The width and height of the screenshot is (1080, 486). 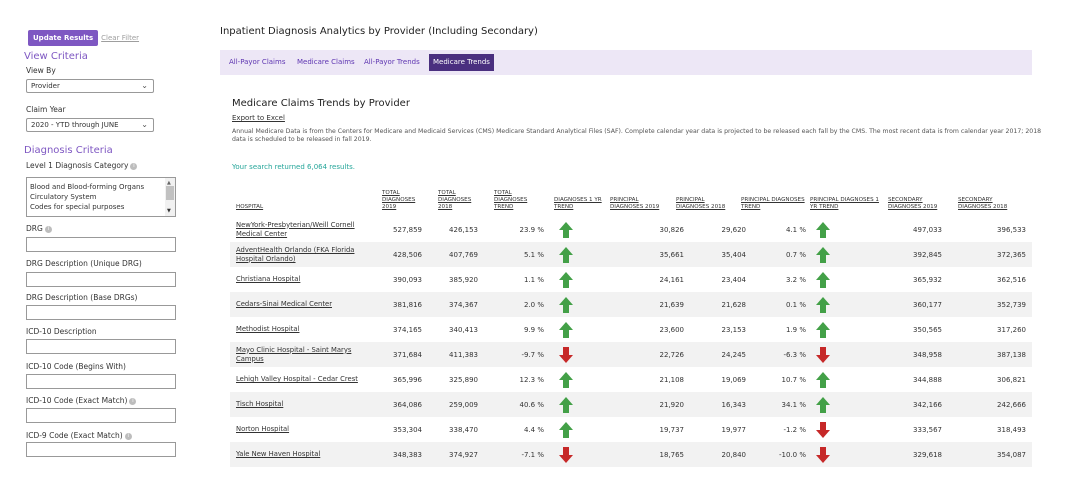 I want to click on drg-label: DRG i, so click(x=39, y=228).